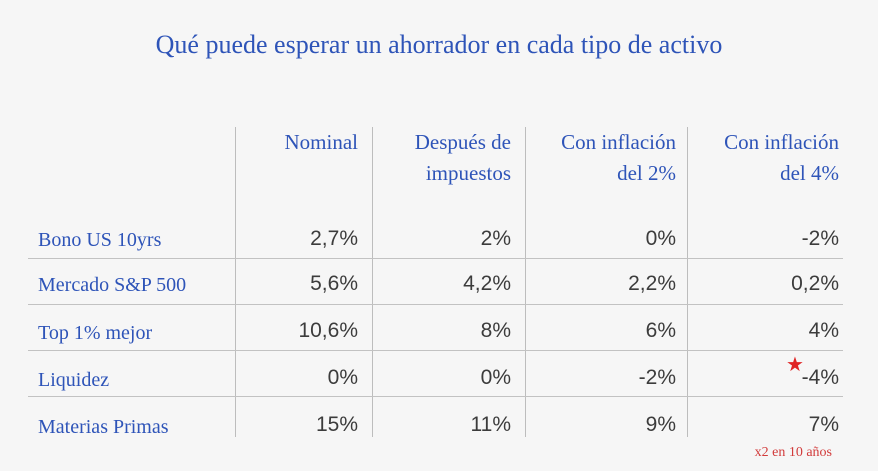 The height and width of the screenshot is (471, 878). Describe the element at coordinates (334, 283) in the screenshot. I see `table-cell: 5,6%` at that location.